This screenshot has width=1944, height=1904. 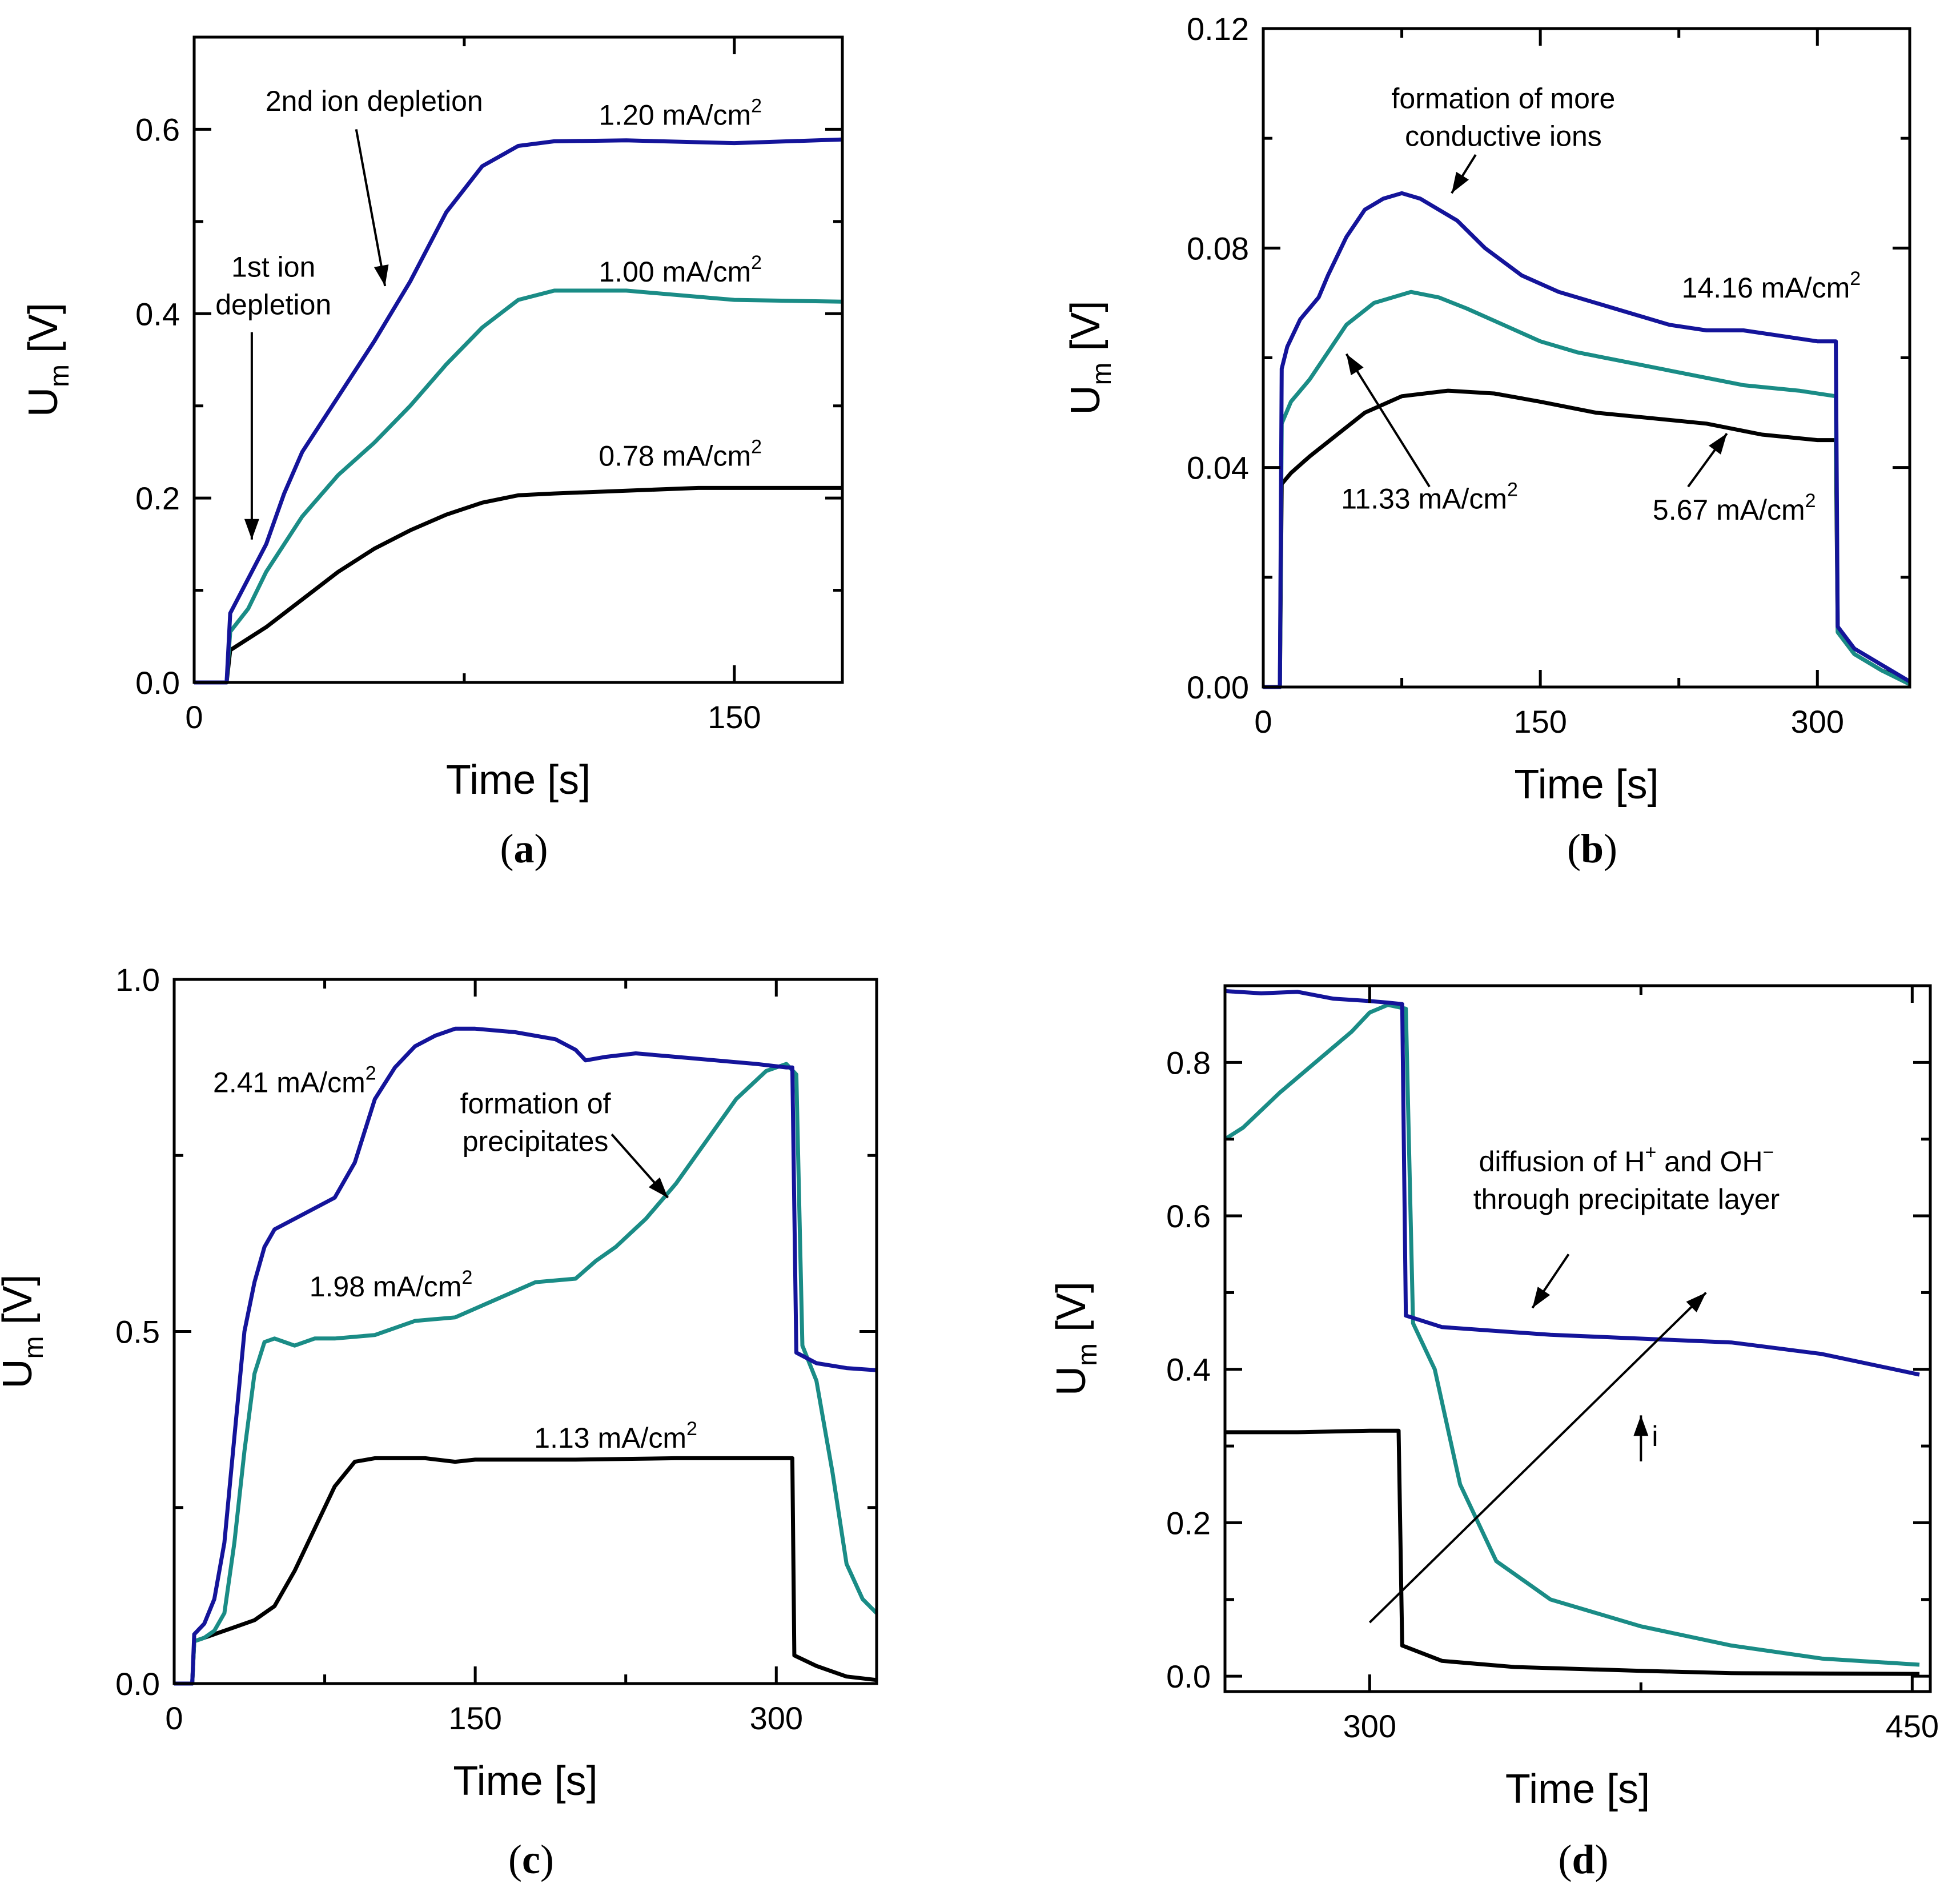 What do you see at coordinates (137, 1332) in the screenshot?
I see `y-tick-label: 0.5` at bounding box center [137, 1332].